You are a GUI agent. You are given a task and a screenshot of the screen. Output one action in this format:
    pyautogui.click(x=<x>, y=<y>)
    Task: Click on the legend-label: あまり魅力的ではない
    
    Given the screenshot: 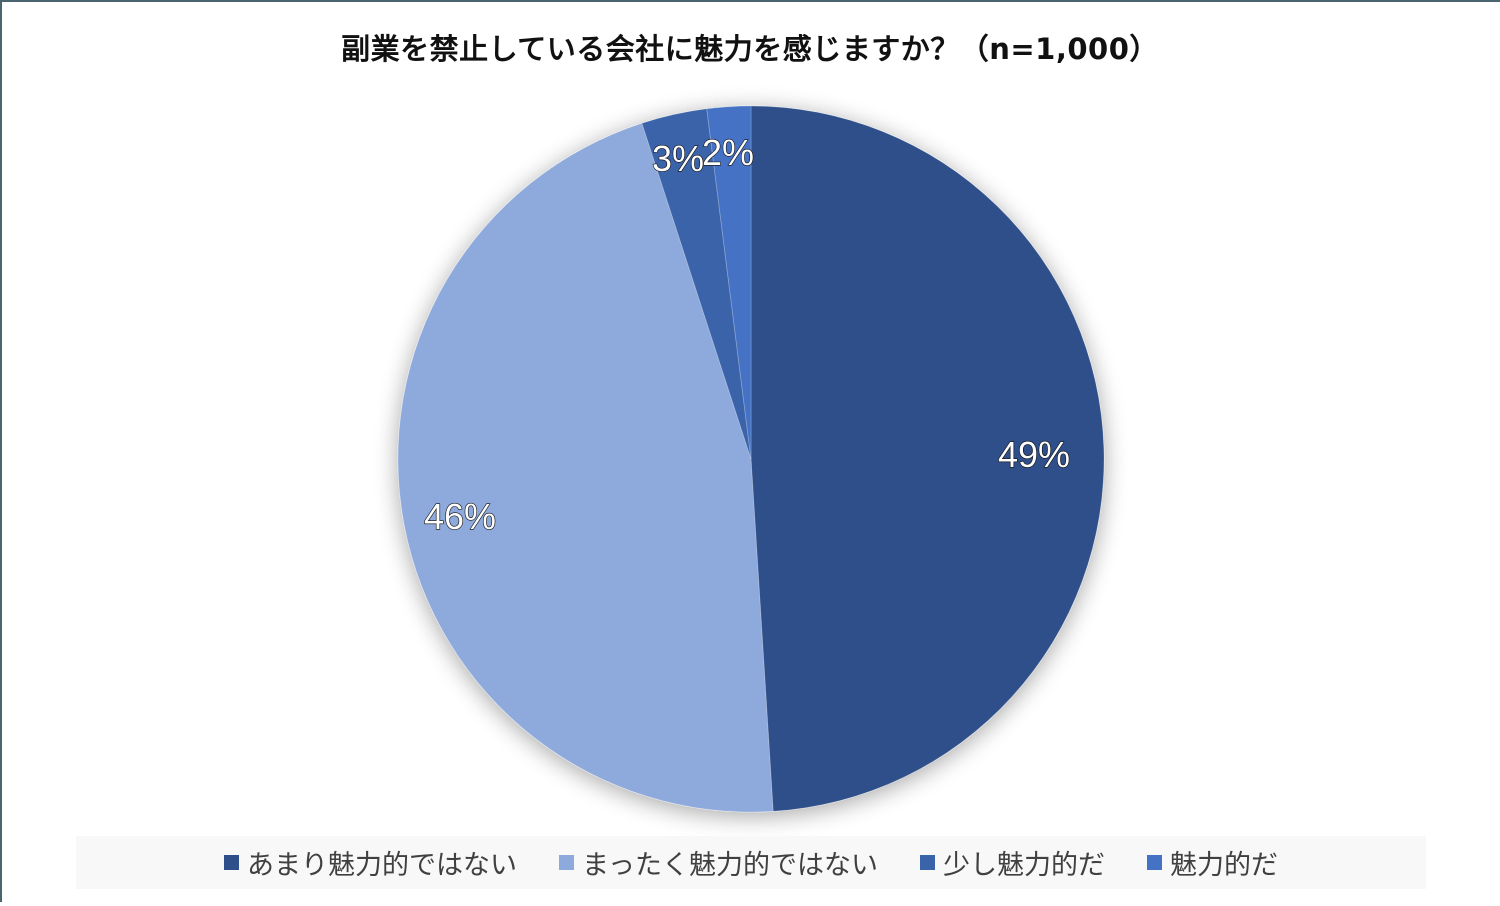 What is the action you would take?
    pyautogui.click(x=382, y=865)
    